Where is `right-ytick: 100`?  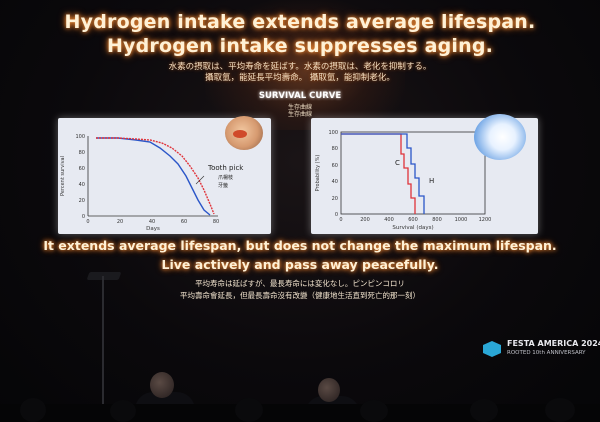
right-ytick: 100 is located at coordinates (333, 133).